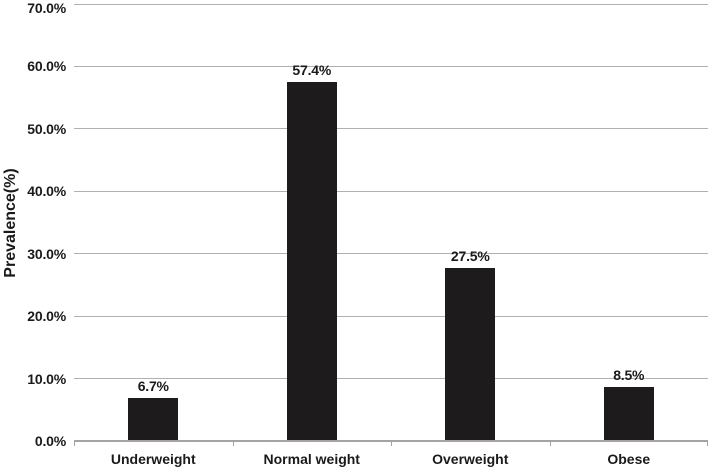 This screenshot has width=708, height=468. I want to click on data-label: 6.7%, so click(153, 386).